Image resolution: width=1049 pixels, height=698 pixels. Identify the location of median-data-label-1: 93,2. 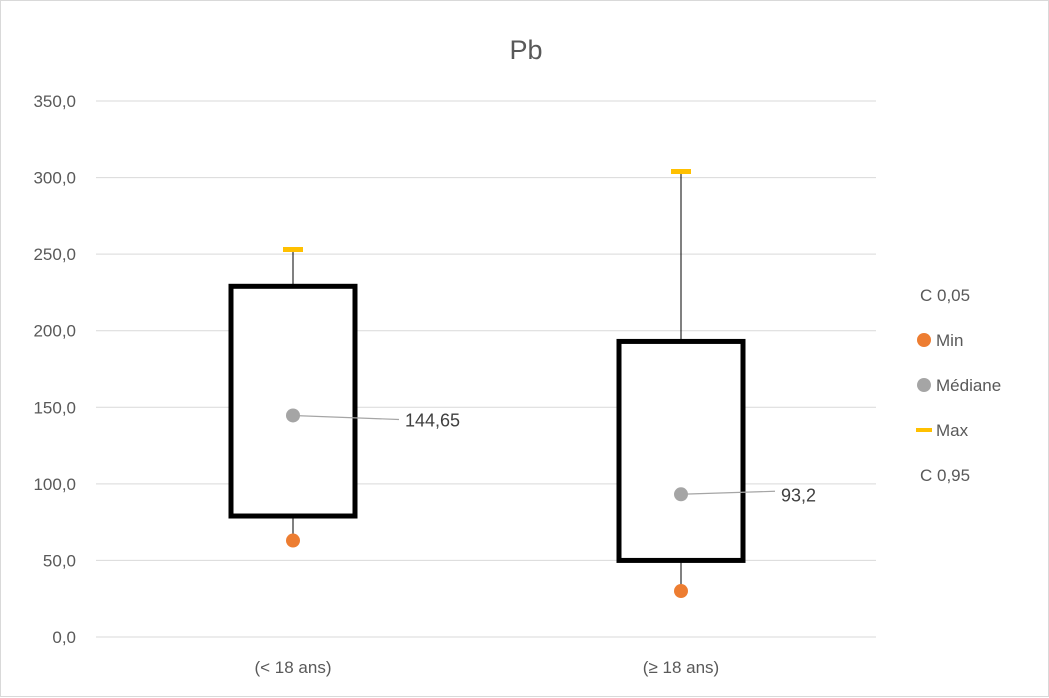
(798, 495).